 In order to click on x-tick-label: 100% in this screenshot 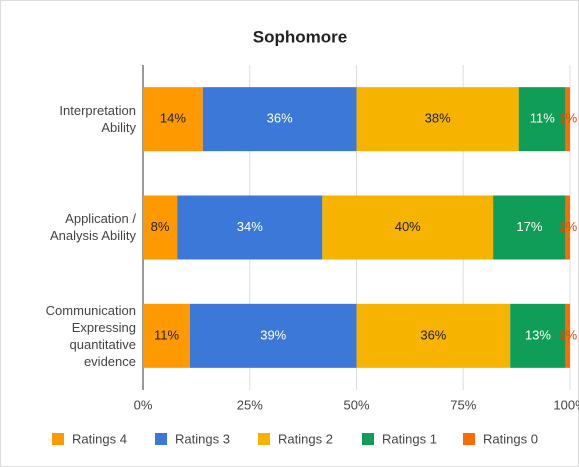, I will do `click(566, 404)`.